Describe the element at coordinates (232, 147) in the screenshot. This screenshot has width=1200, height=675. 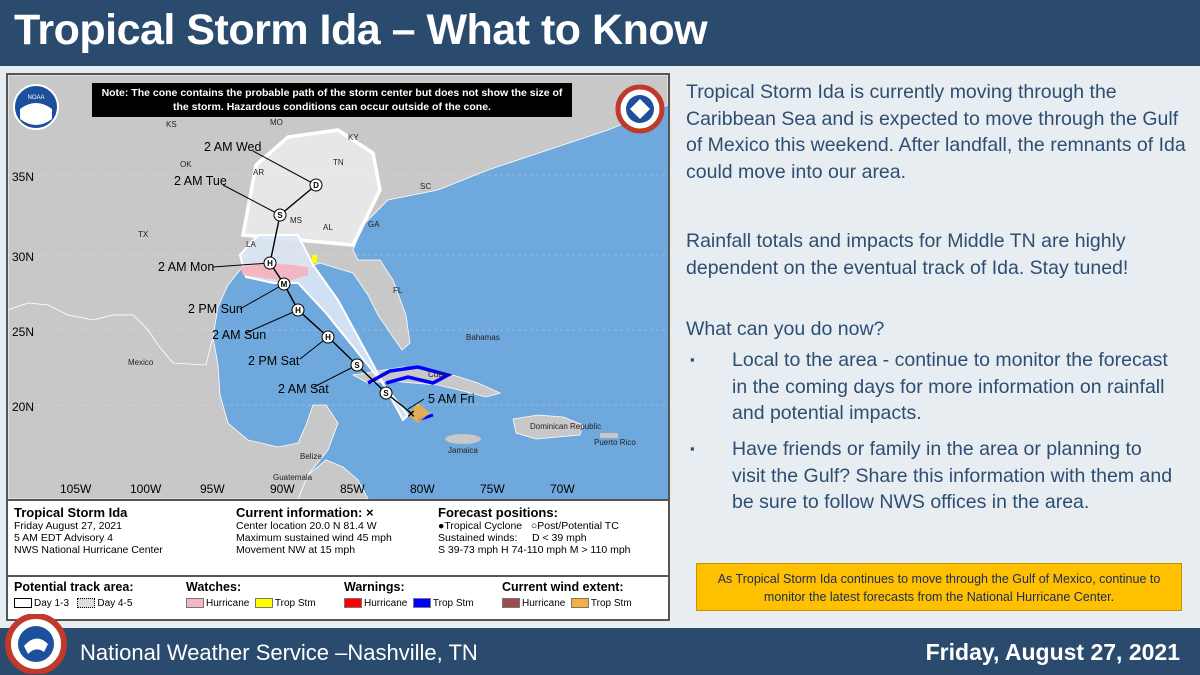
I see `forecast-time-label: 2 AM Wed` at that location.